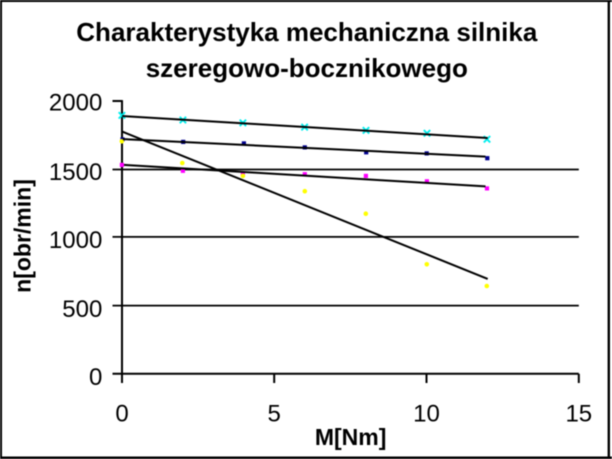  I want to click on svg-text:Charakterystyka mechaniczna si: Charakterystyka mechaniczna silnika, so click(307, 32).